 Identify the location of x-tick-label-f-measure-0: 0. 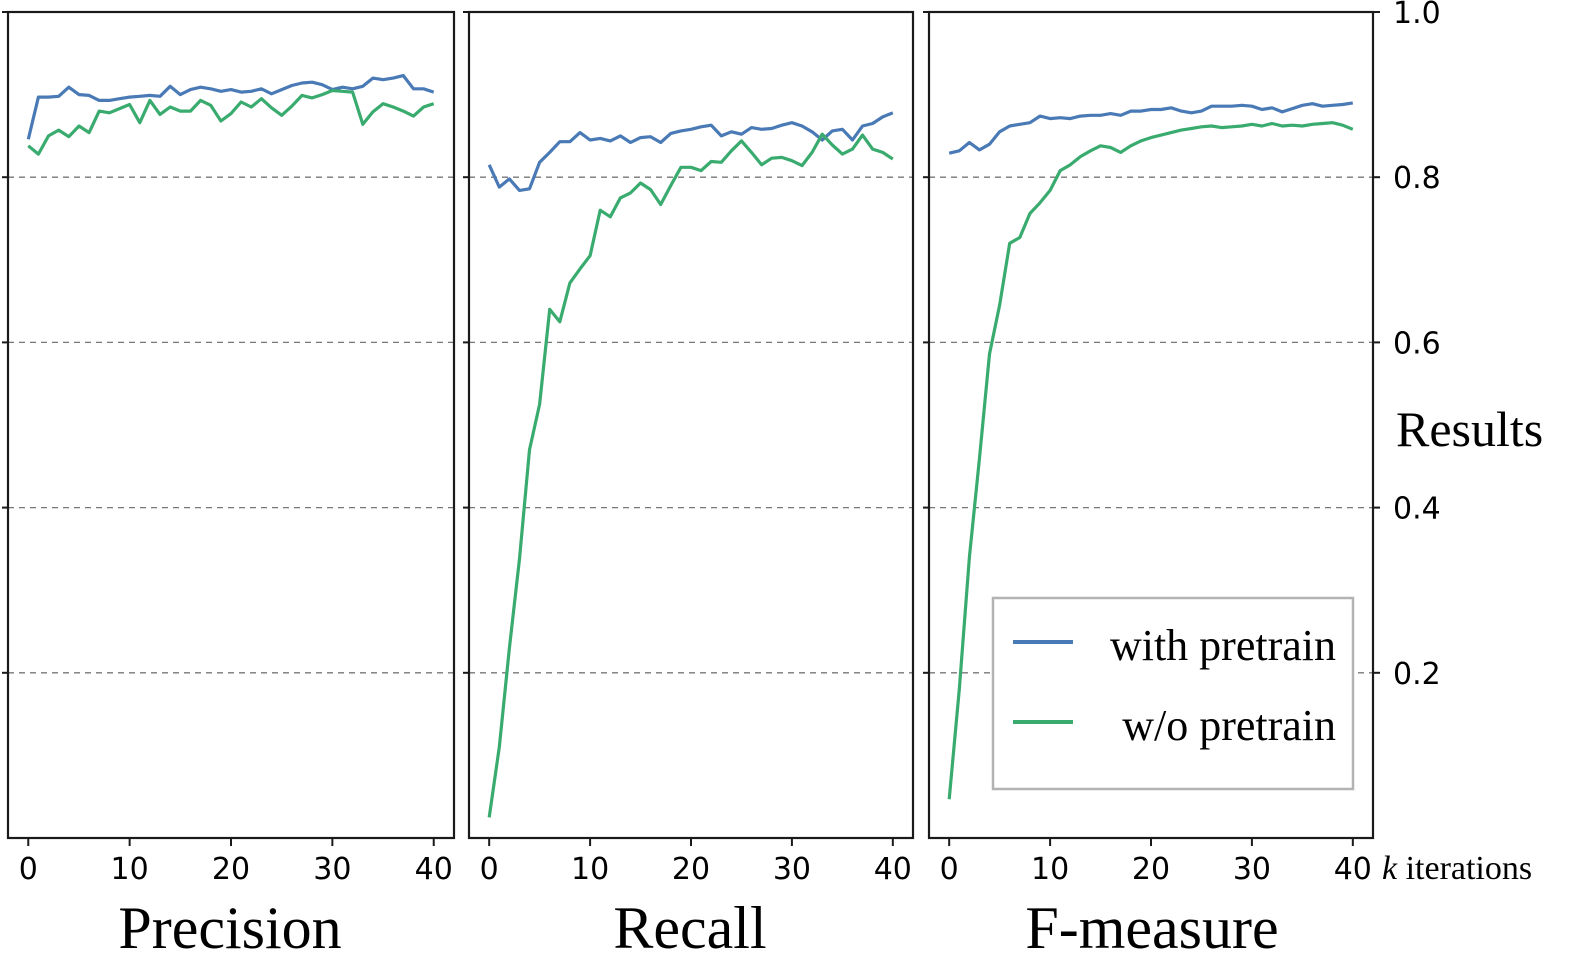
(949, 869).